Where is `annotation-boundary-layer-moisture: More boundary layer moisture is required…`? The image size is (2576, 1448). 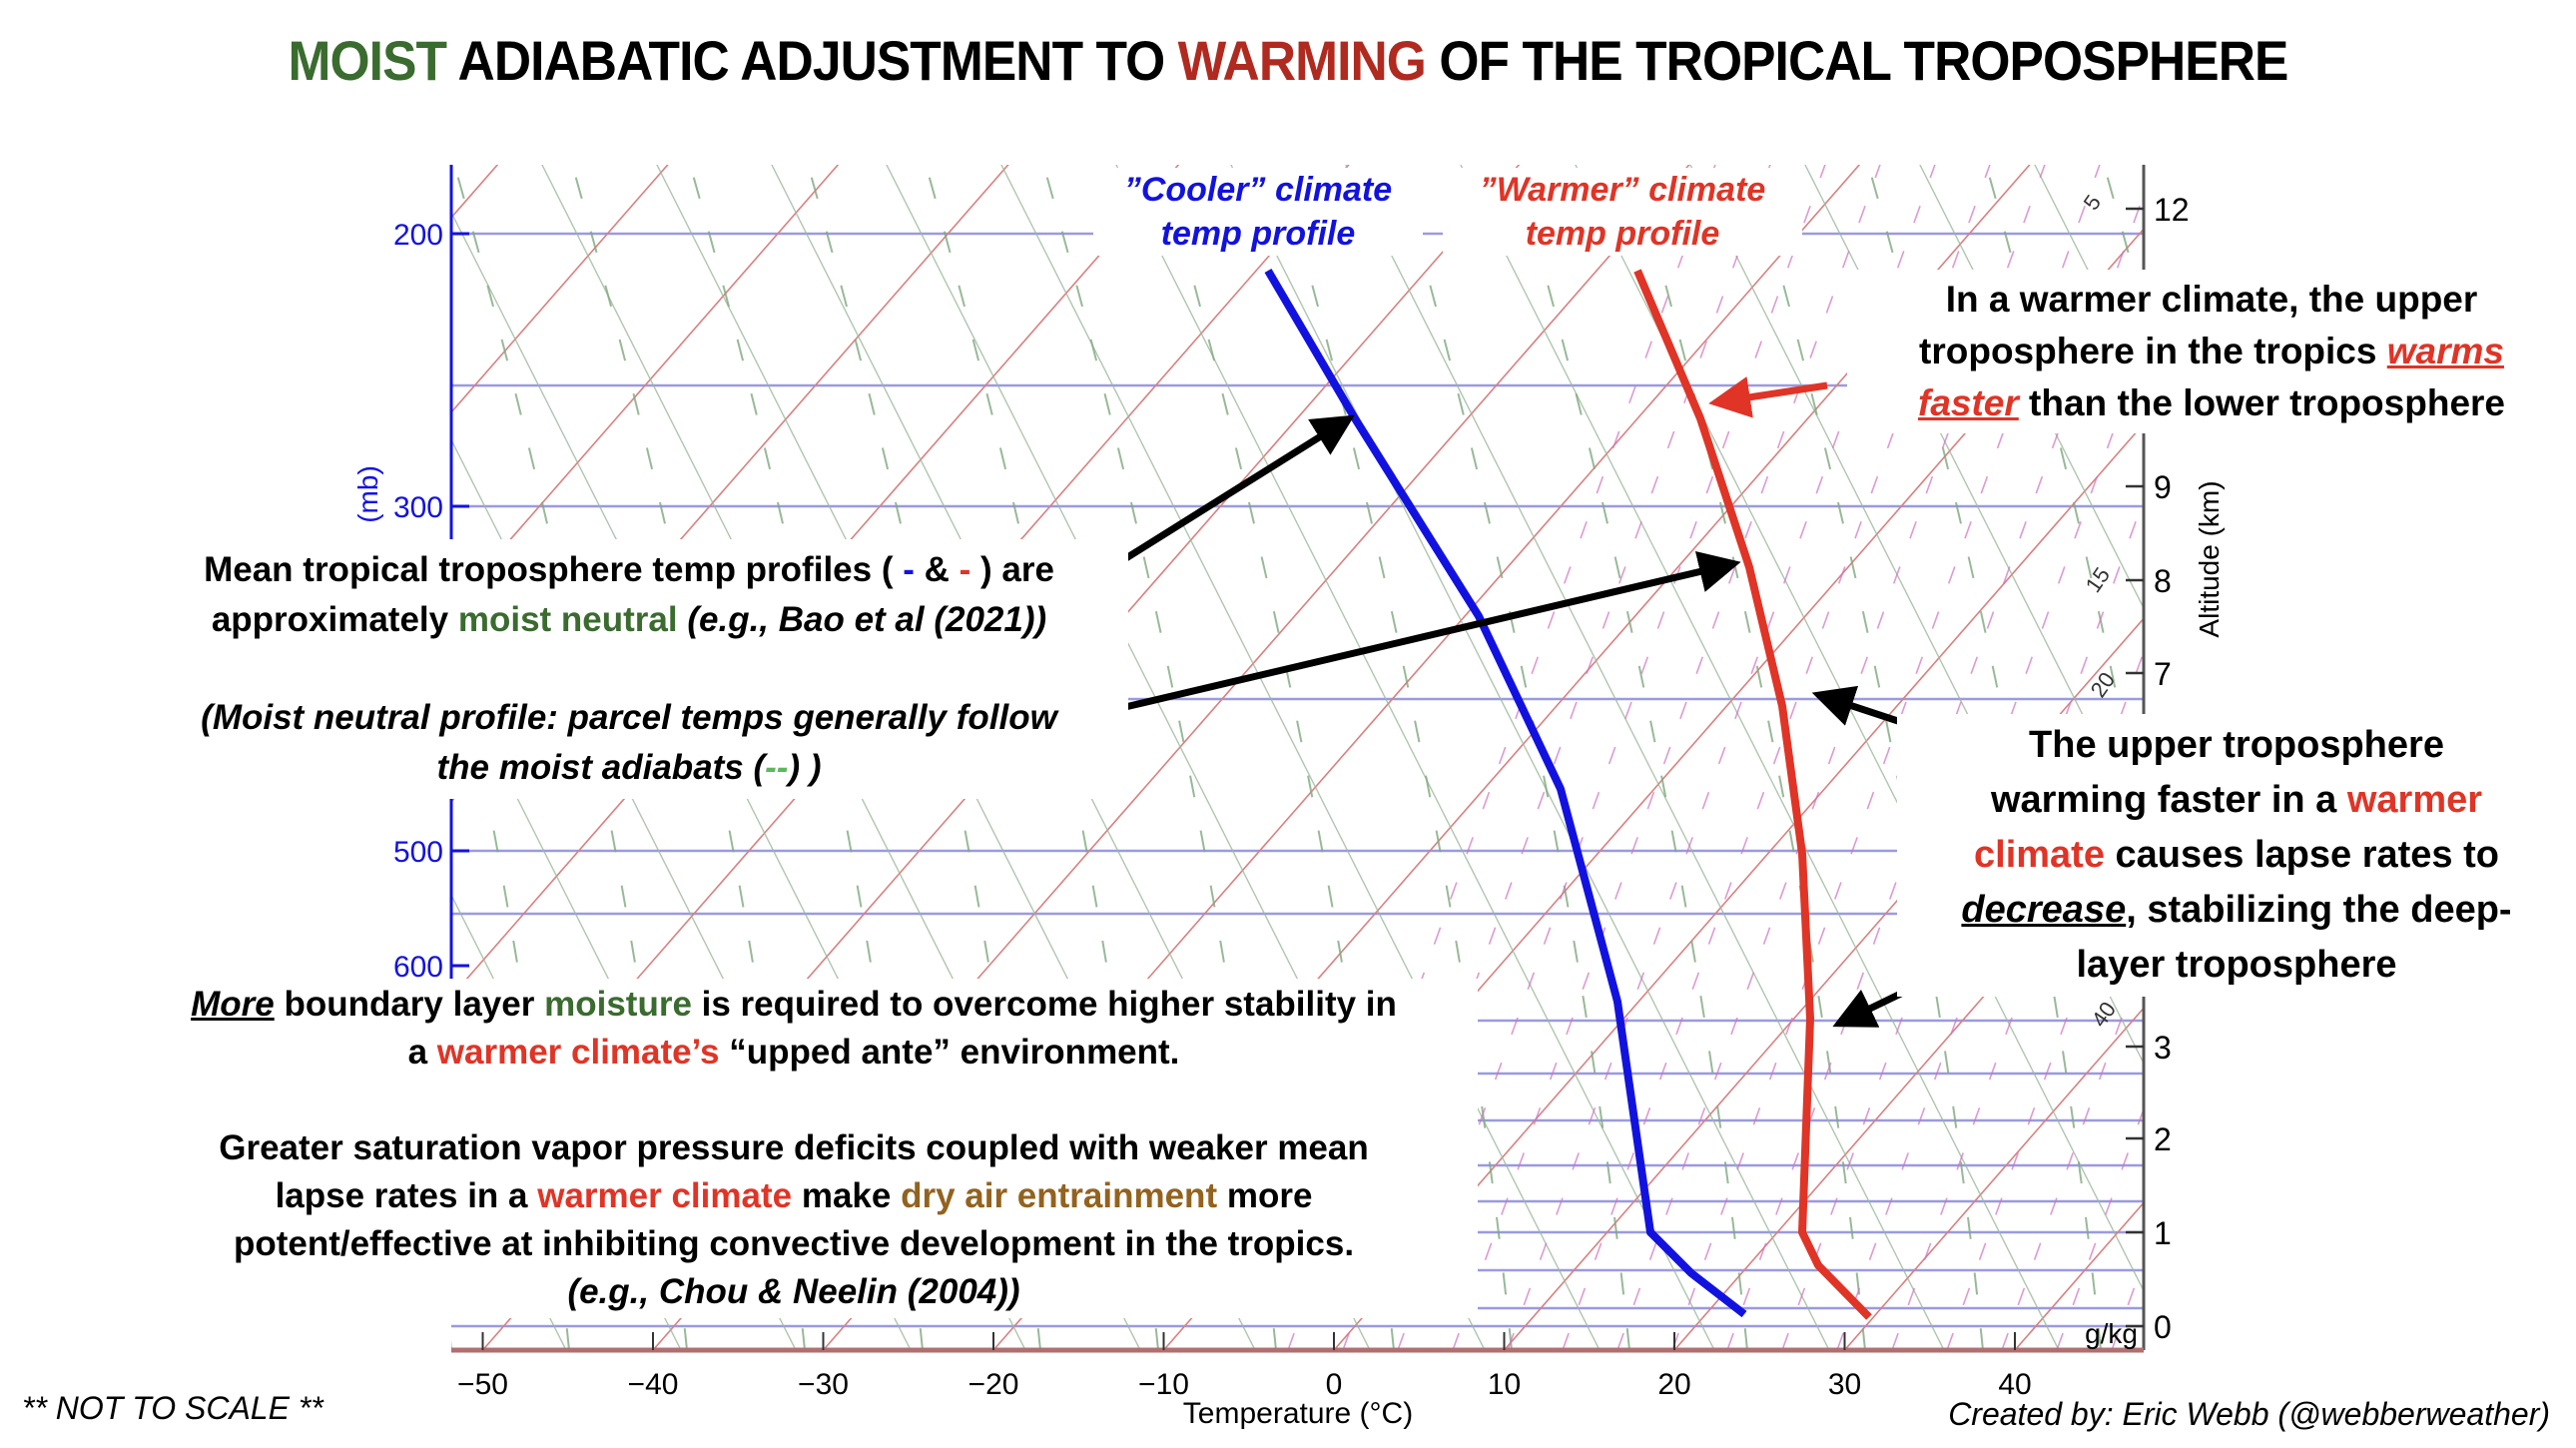
annotation-boundary-layer-moisture: More boundary layer moisture is required… is located at coordinates (794, 1148).